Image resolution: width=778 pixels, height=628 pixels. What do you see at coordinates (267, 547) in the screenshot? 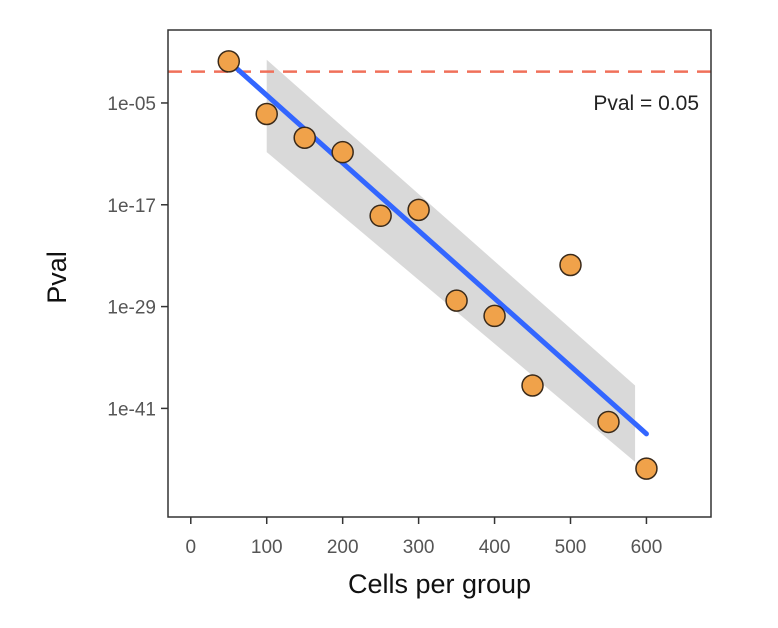
I see `x-tick-label: 100` at bounding box center [267, 547].